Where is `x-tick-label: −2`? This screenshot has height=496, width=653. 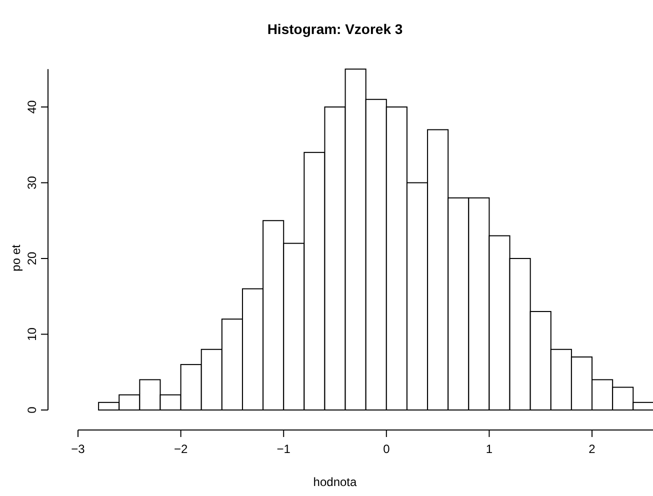
x-tick-label: −2 is located at coordinates (181, 449).